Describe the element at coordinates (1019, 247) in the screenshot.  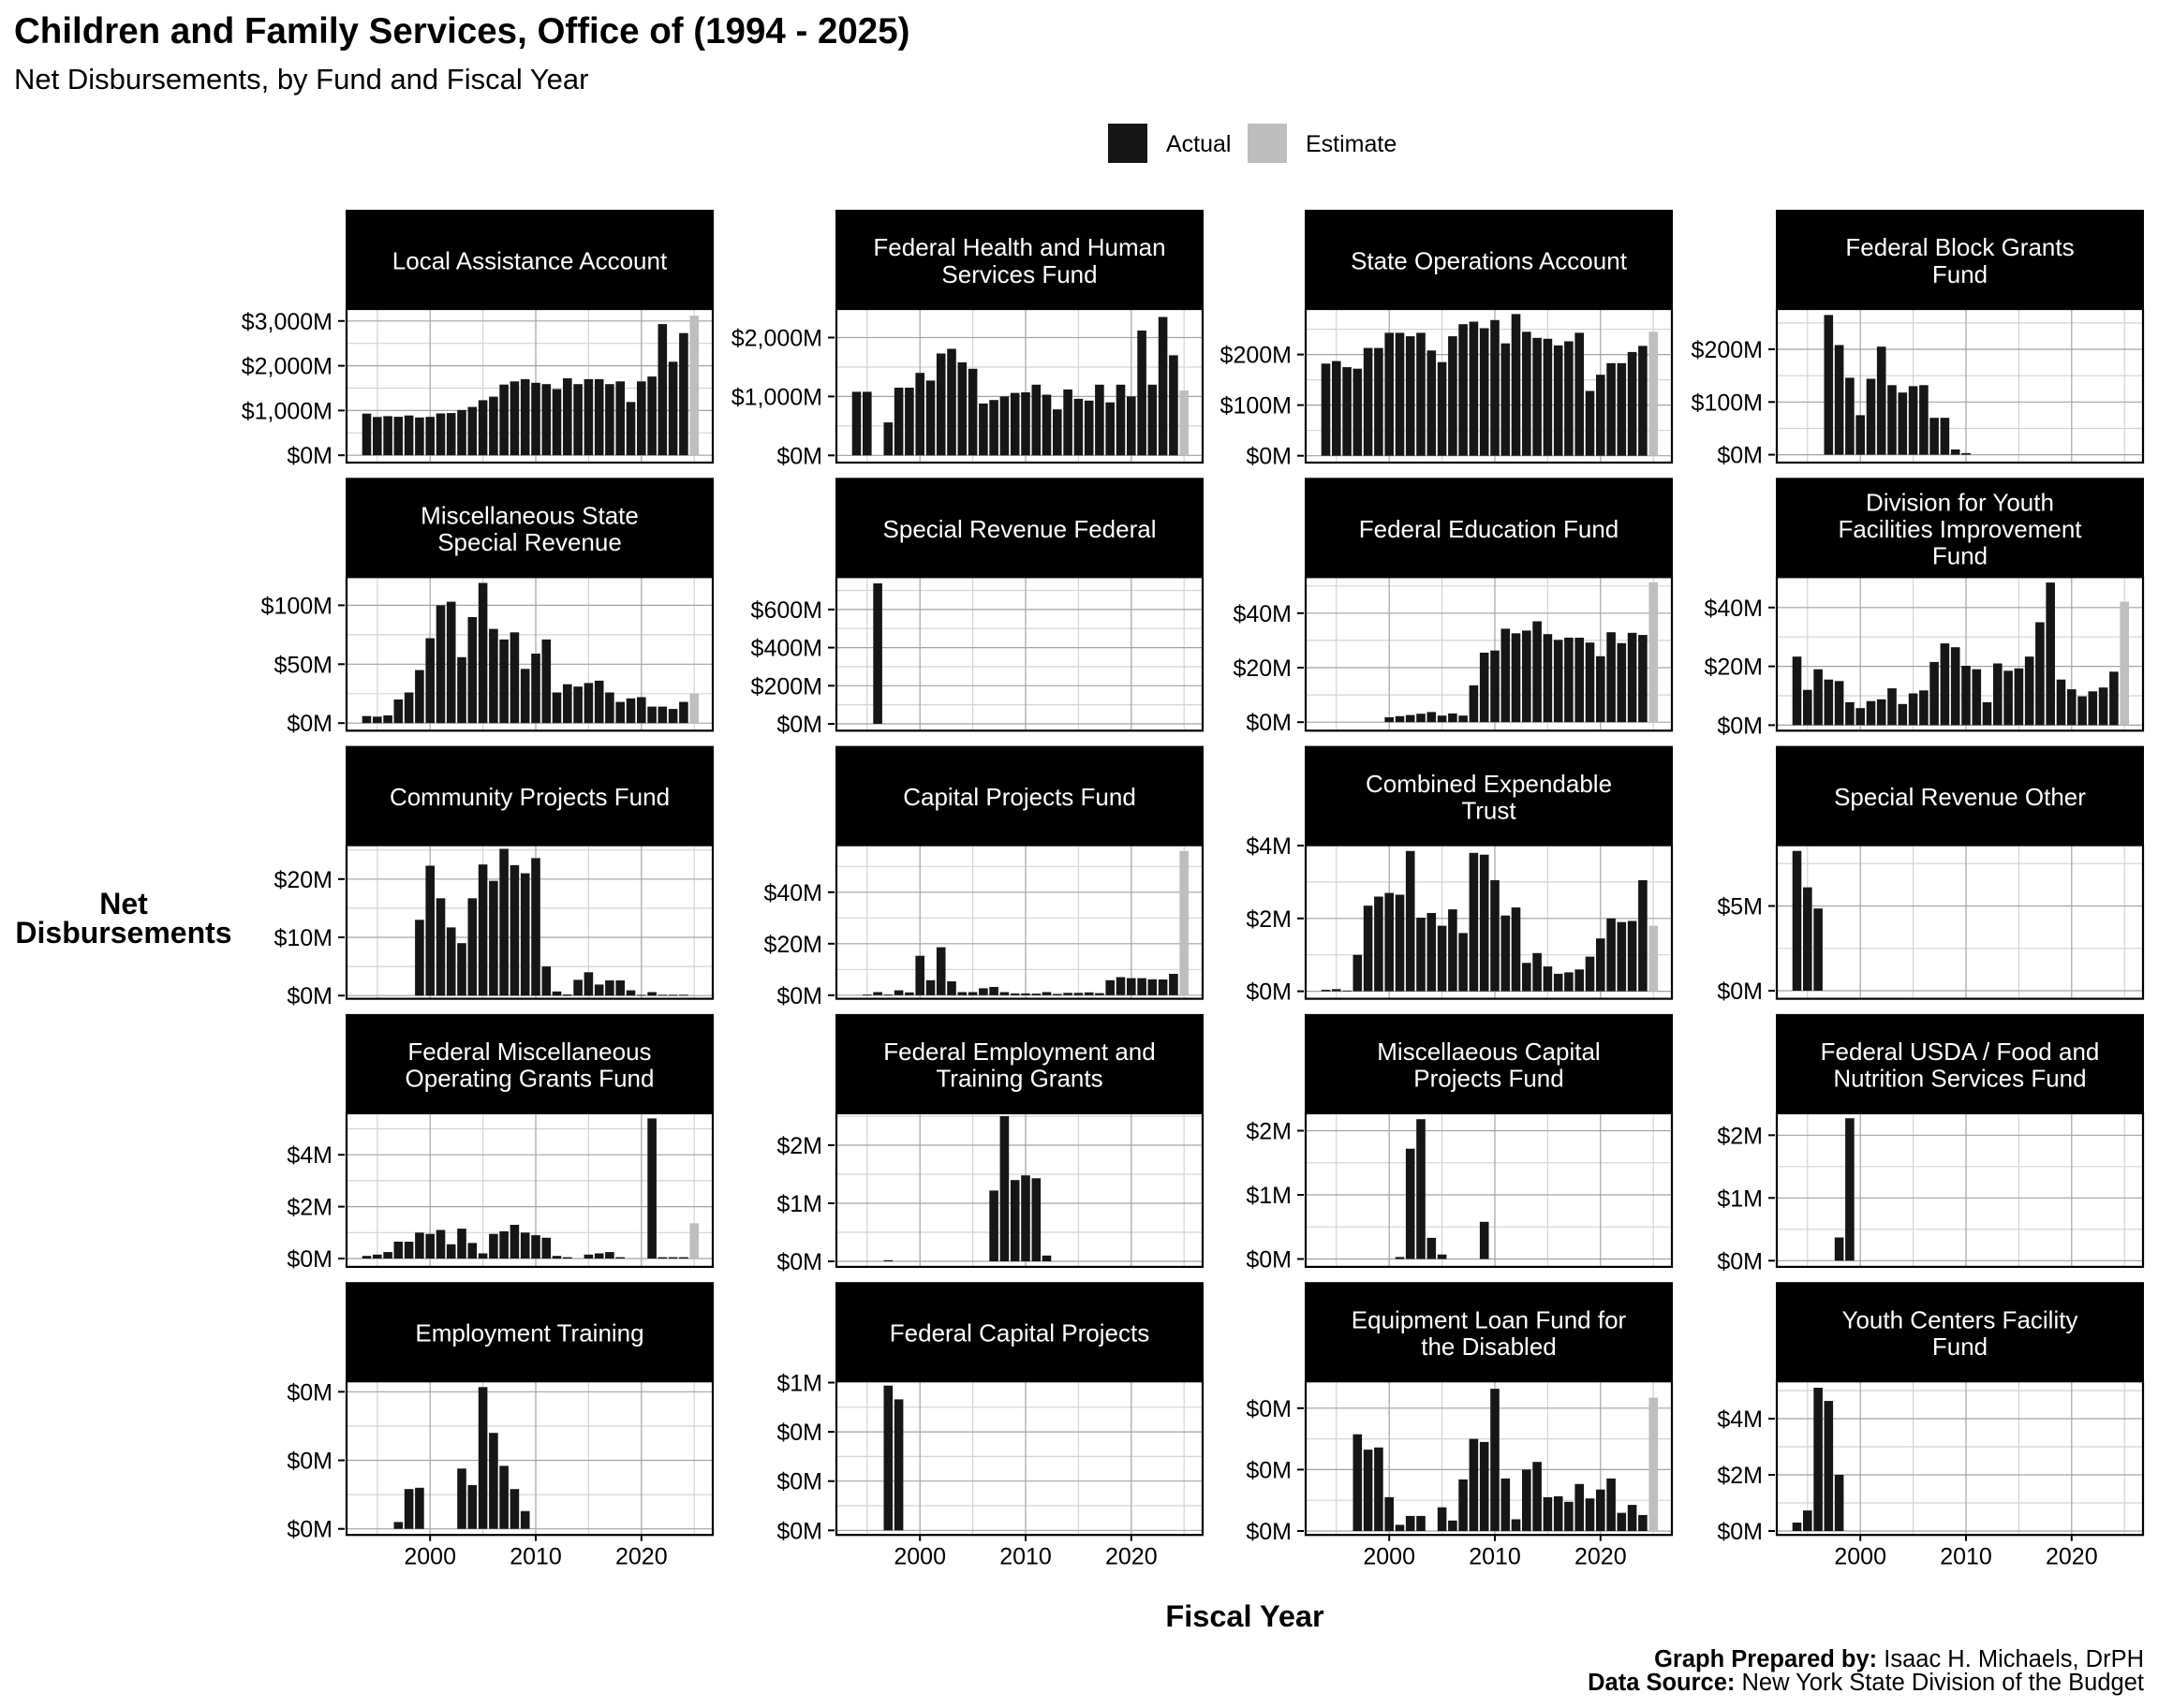
I see `svg-text: Federal Health and Human` at that location.